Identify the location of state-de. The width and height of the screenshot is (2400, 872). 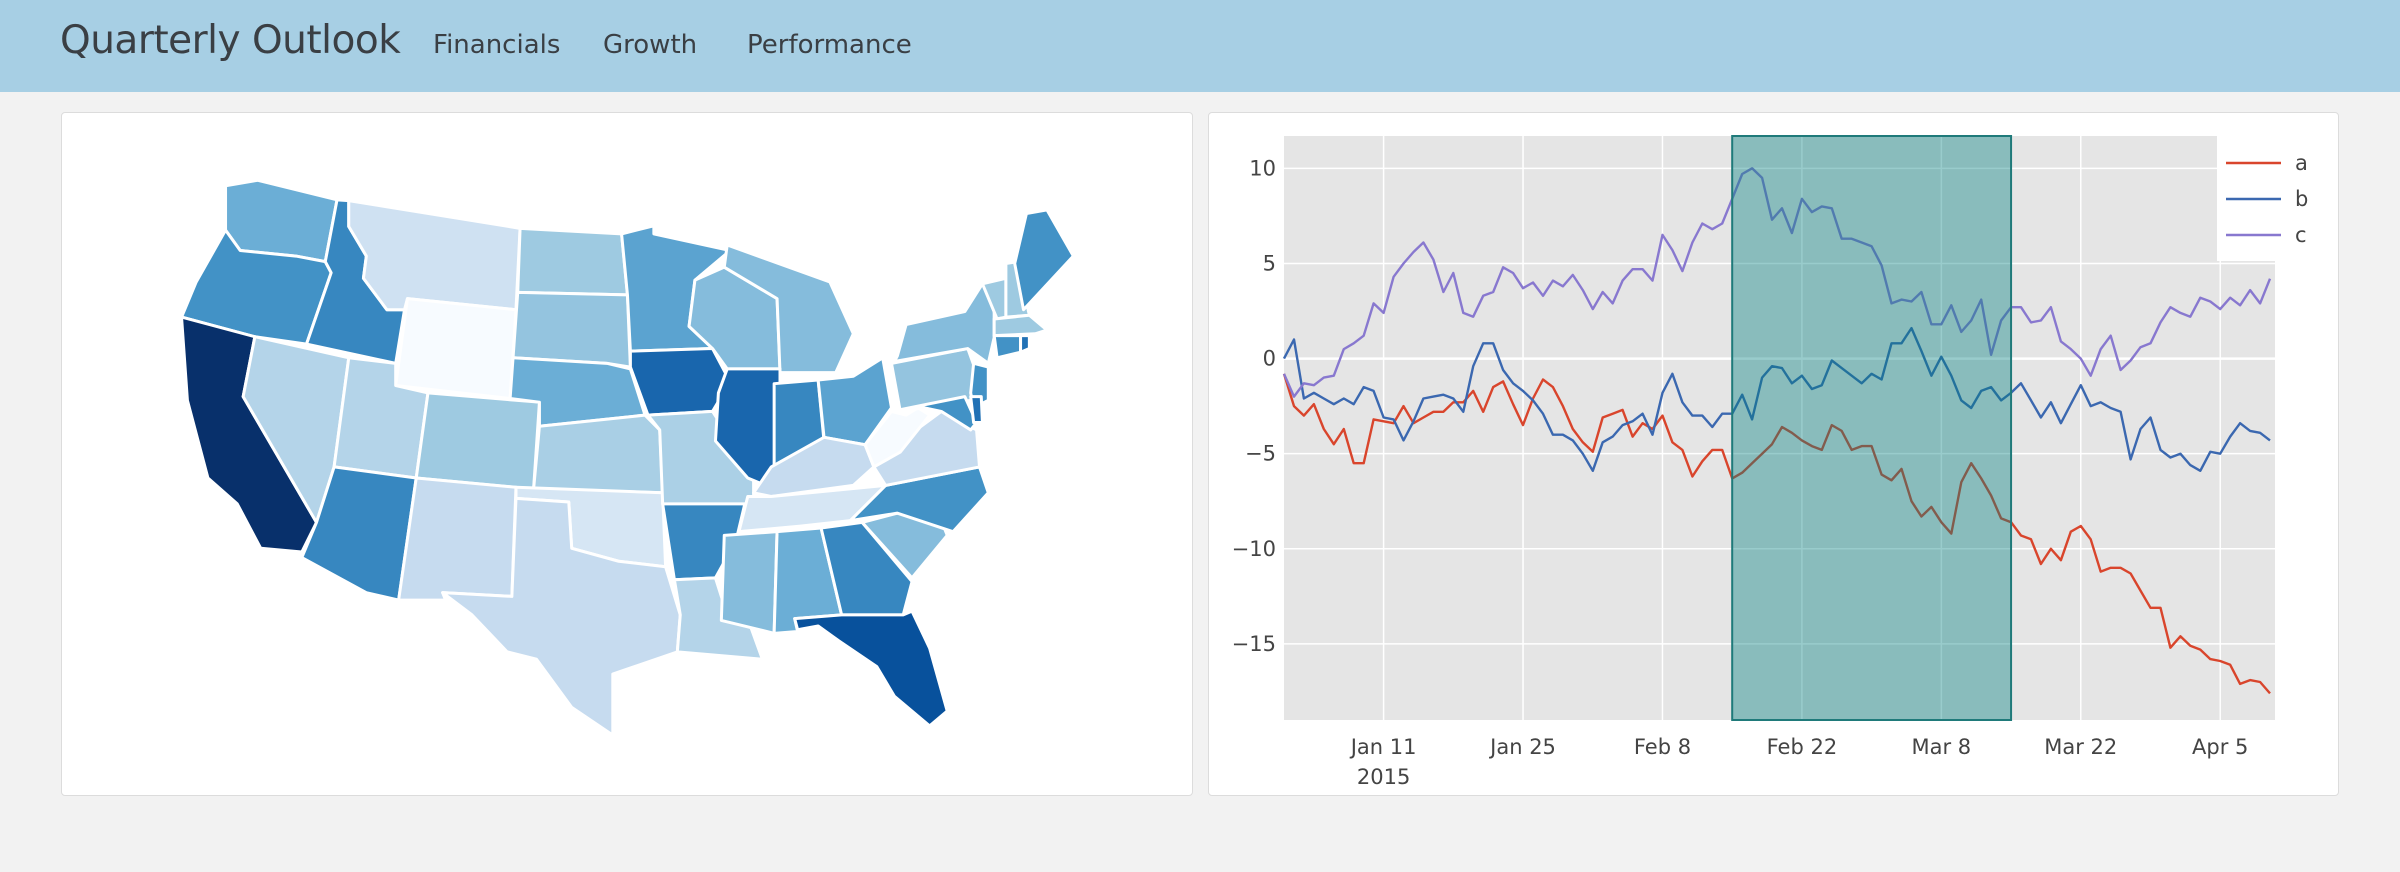
(977, 410).